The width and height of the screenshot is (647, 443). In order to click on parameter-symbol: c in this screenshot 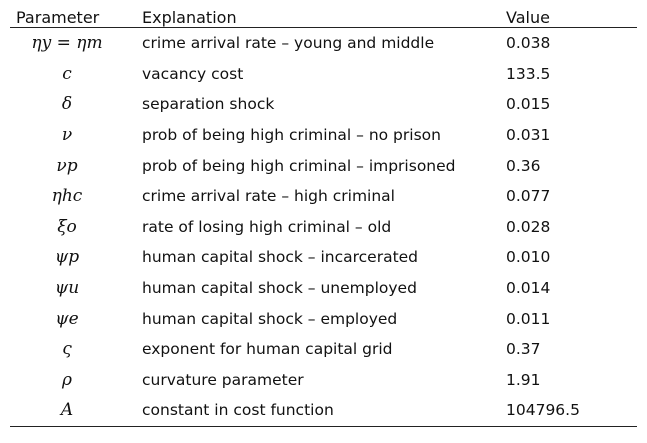, I will do `click(67, 73)`.